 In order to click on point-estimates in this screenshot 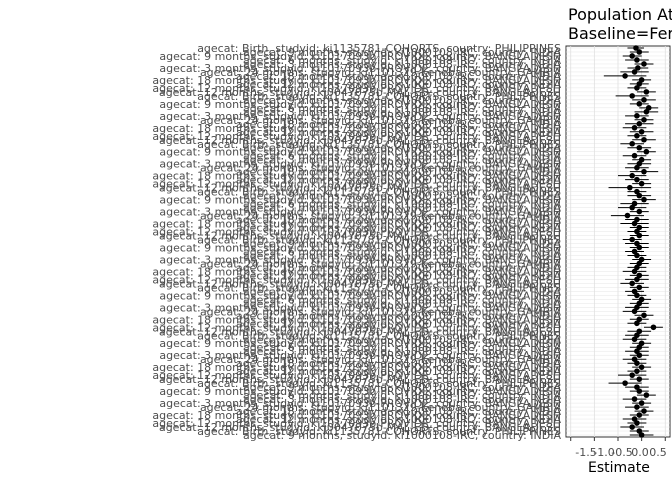, I will do `click(633, 241)`.